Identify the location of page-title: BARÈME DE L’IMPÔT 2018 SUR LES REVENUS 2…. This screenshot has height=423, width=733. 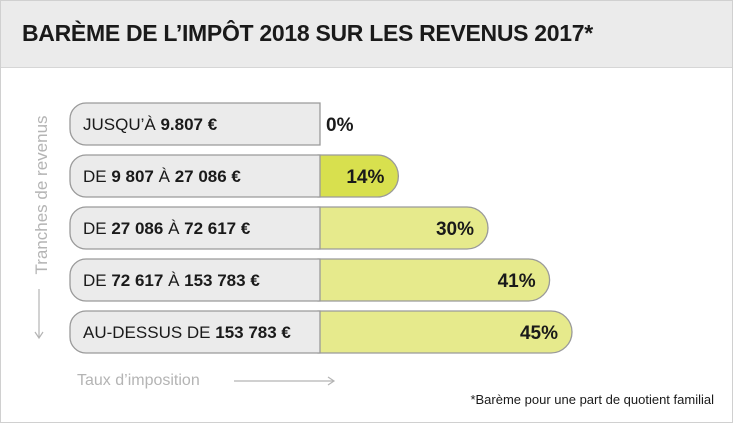
(307, 33).